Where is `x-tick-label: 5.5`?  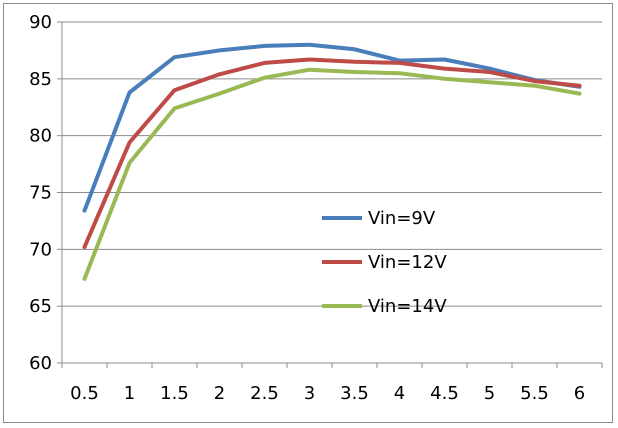 x-tick-label: 5.5 is located at coordinates (534, 393).